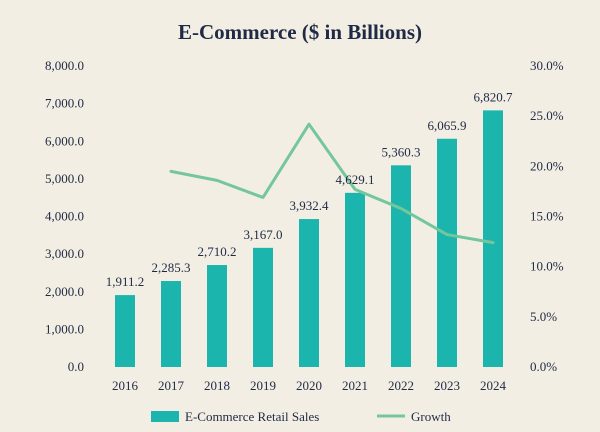  Describe the element at coordinates (494, 96) in the screenshot. I see `bar-data-label: 6,820.7` at that location.